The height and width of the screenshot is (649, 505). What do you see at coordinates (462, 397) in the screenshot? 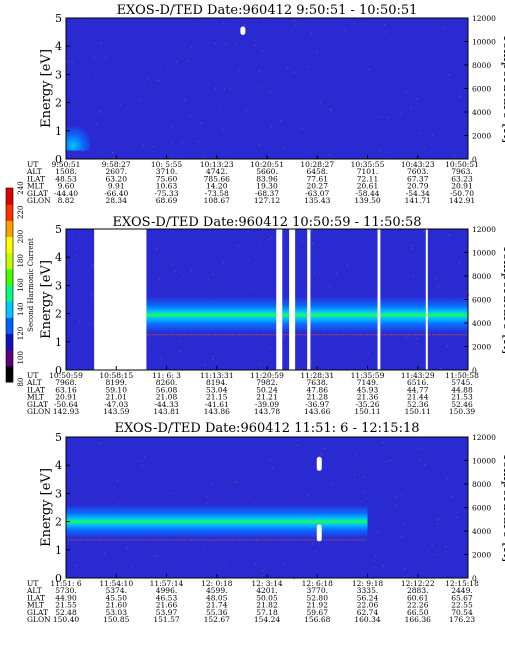
I see `ephemeris-cell: 21.53` at bounding box center [462, 397].